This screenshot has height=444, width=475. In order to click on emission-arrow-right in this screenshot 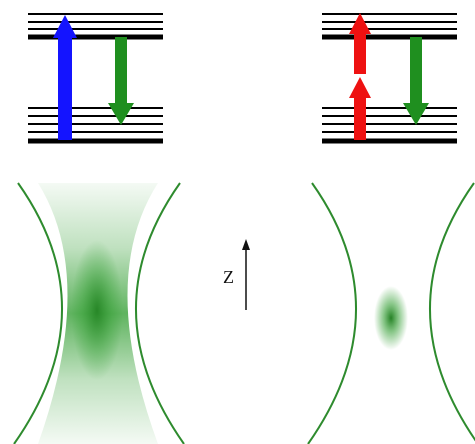, I will do `click(416, 81)`.